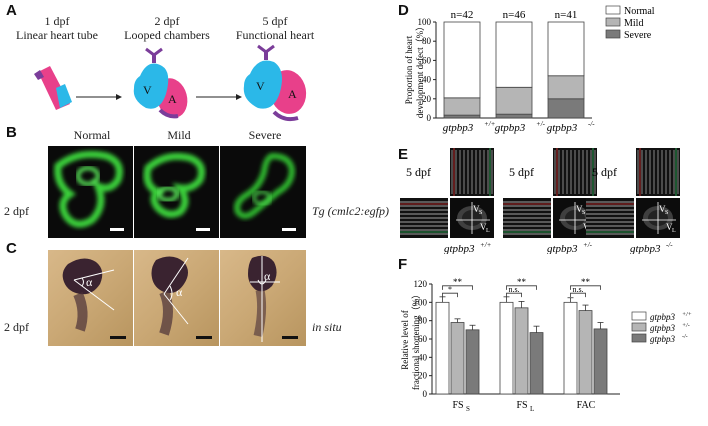 This screenshot has height=426, width=708. Describe the element at coordinates (685, 337) in the screenshot. I see `legend-sup: -/-` at that location.